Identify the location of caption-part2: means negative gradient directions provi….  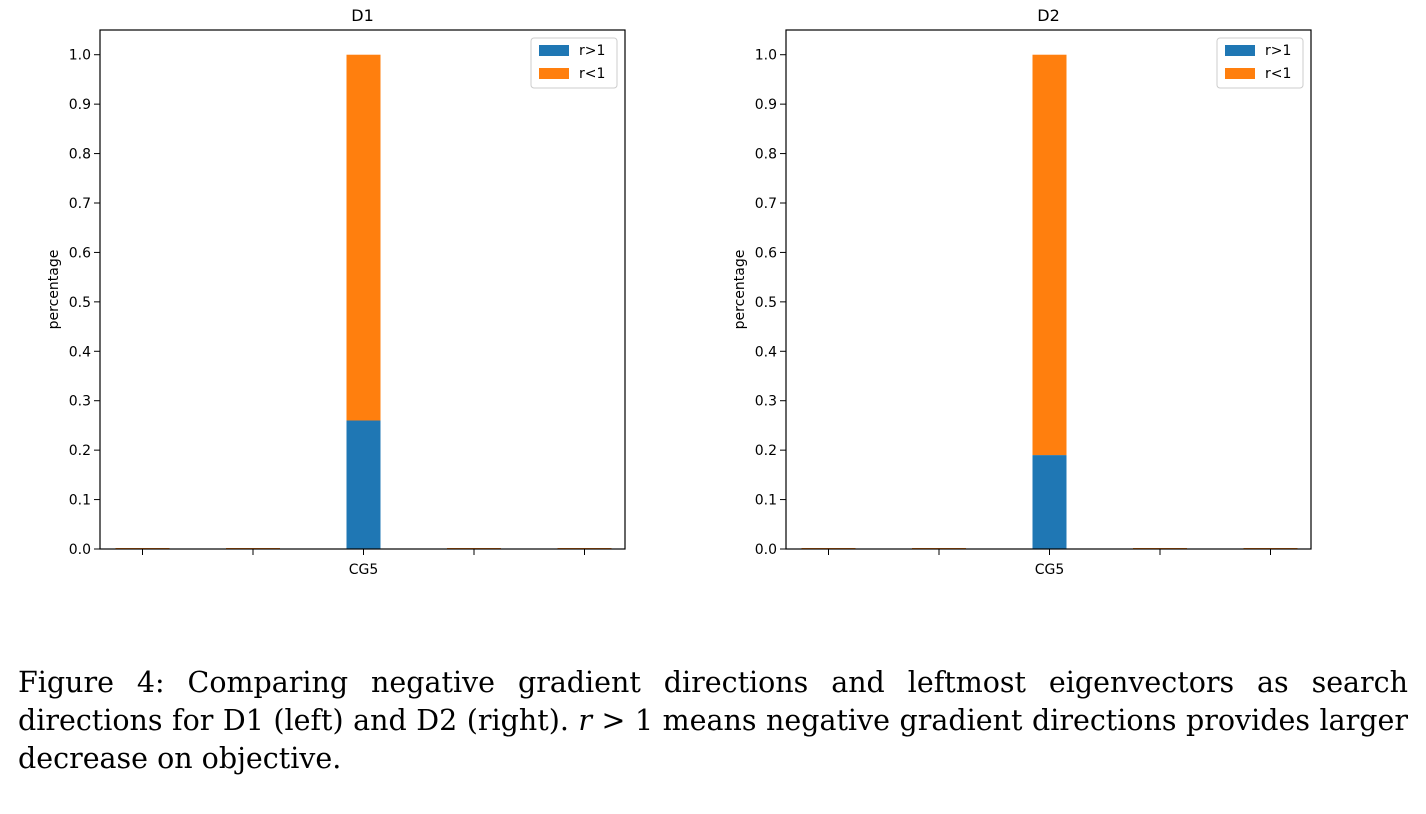
(713, 739).